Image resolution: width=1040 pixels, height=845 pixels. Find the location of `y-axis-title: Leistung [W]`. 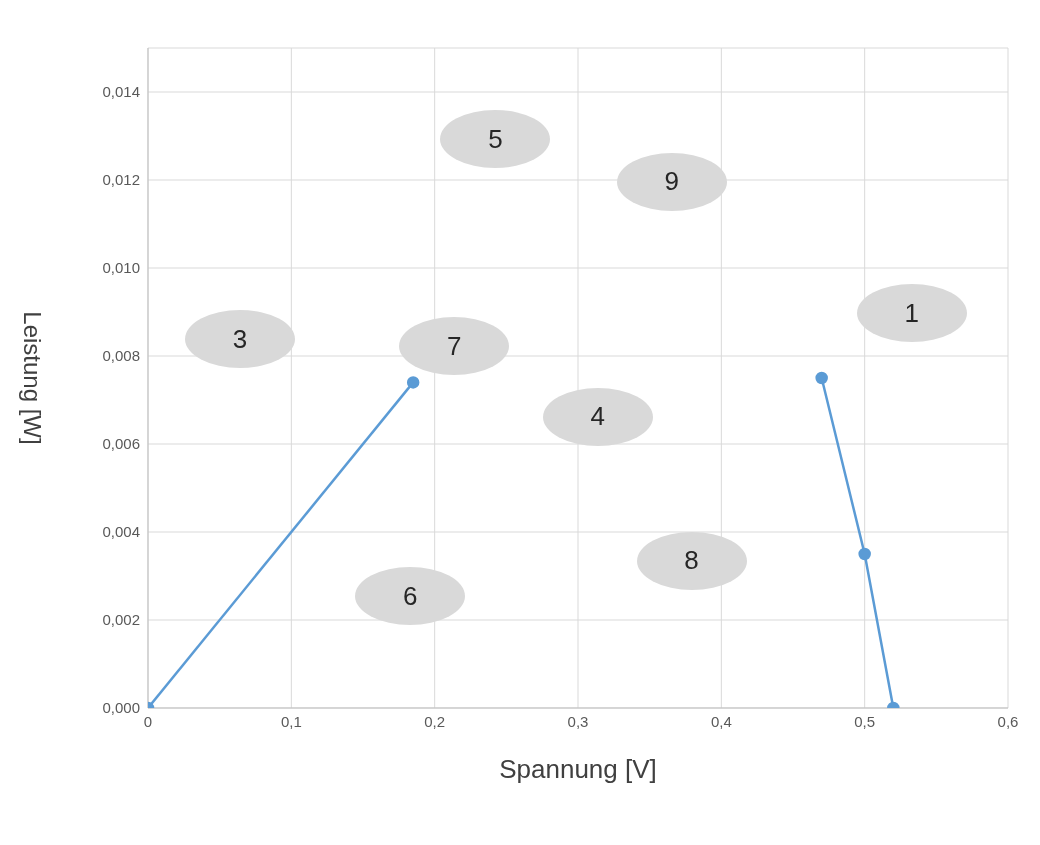

y-axis-title: Leistung [W] is located at coordinates (33, 378).